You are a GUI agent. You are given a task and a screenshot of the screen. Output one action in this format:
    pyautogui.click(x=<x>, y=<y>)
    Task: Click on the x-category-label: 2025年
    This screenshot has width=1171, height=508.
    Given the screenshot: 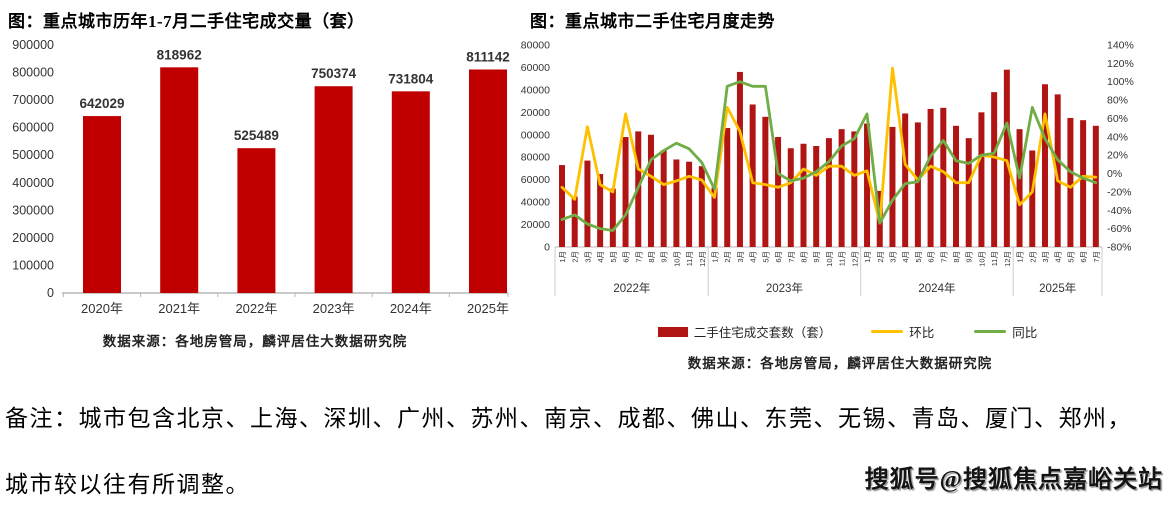 What is the action you would take?
    pyautogui.click(x=488, y=308)
    